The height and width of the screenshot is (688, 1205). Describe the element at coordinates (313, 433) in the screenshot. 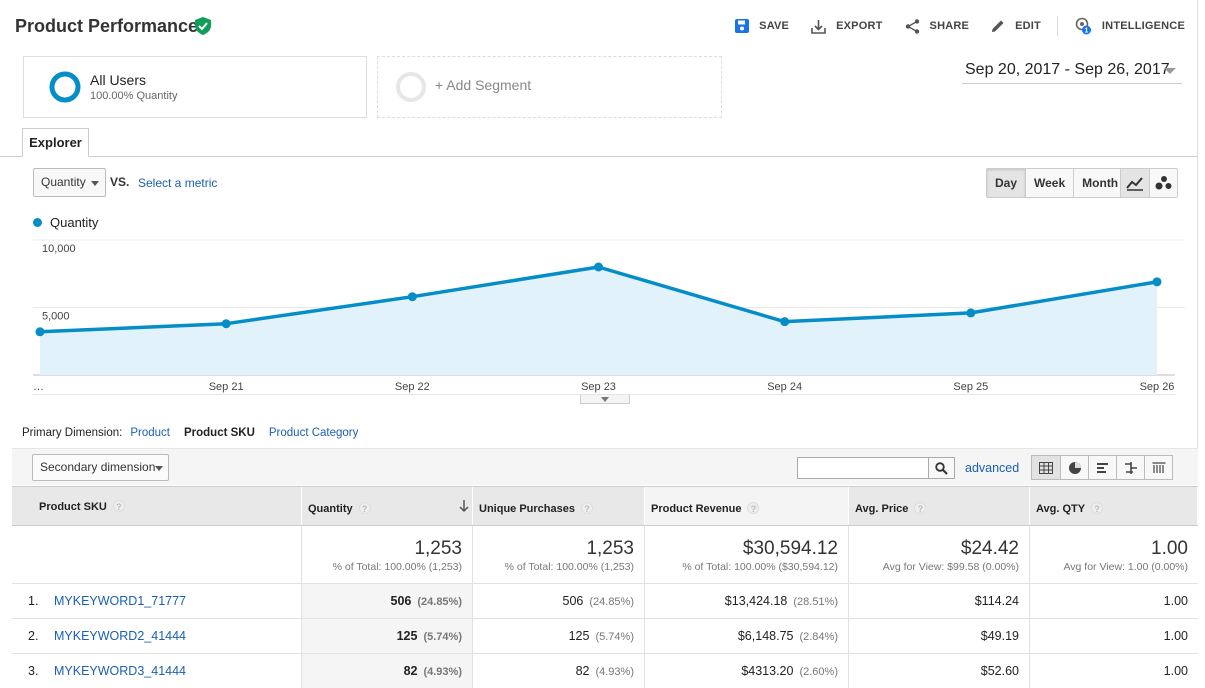

I see `dimension-product-category: Product Category` at that location.